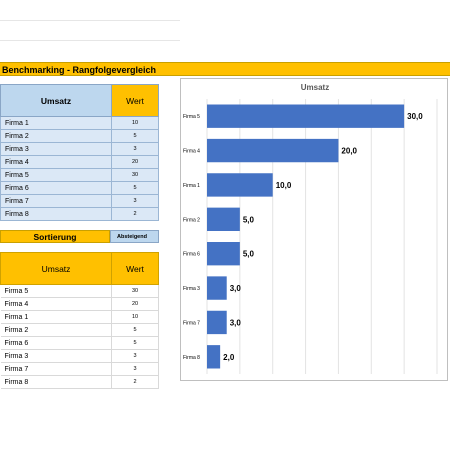 The image size is (450, 450). Describe the element at coordinates (191, 255) in the screenshot. I see `category-label: Firma 6` at that location.